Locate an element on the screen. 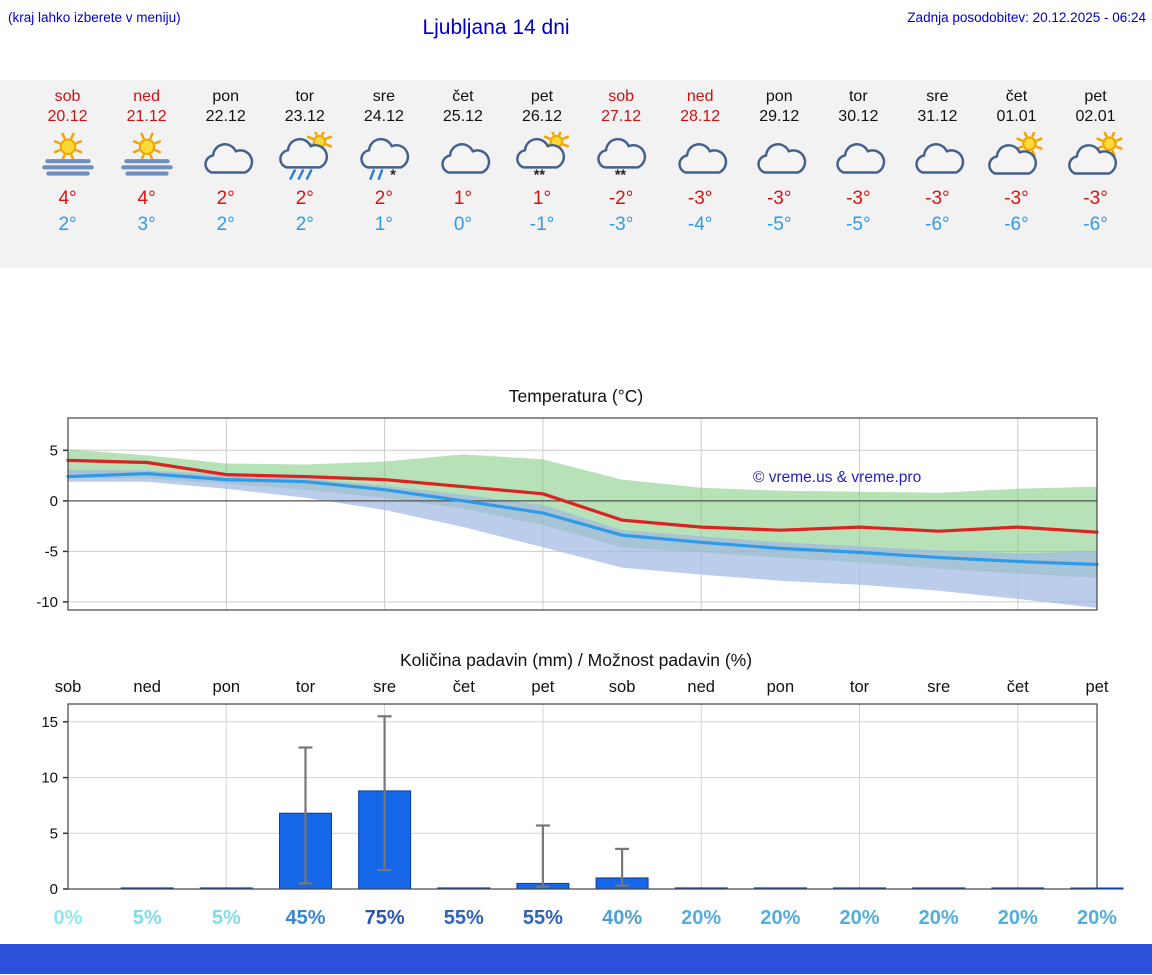 The image size is (1152, 975). forecast-day-column: sre 31.12 -3° -6° is located at coordinates (937, 177).